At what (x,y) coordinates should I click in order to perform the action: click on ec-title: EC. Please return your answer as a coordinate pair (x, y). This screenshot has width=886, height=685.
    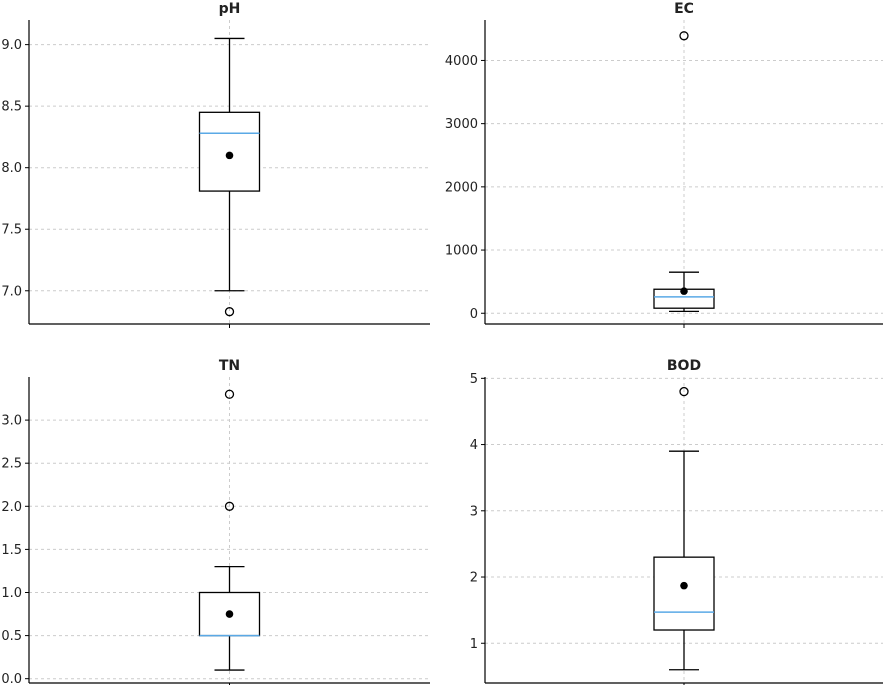
    Looking at the image, I should click on (684, 9).